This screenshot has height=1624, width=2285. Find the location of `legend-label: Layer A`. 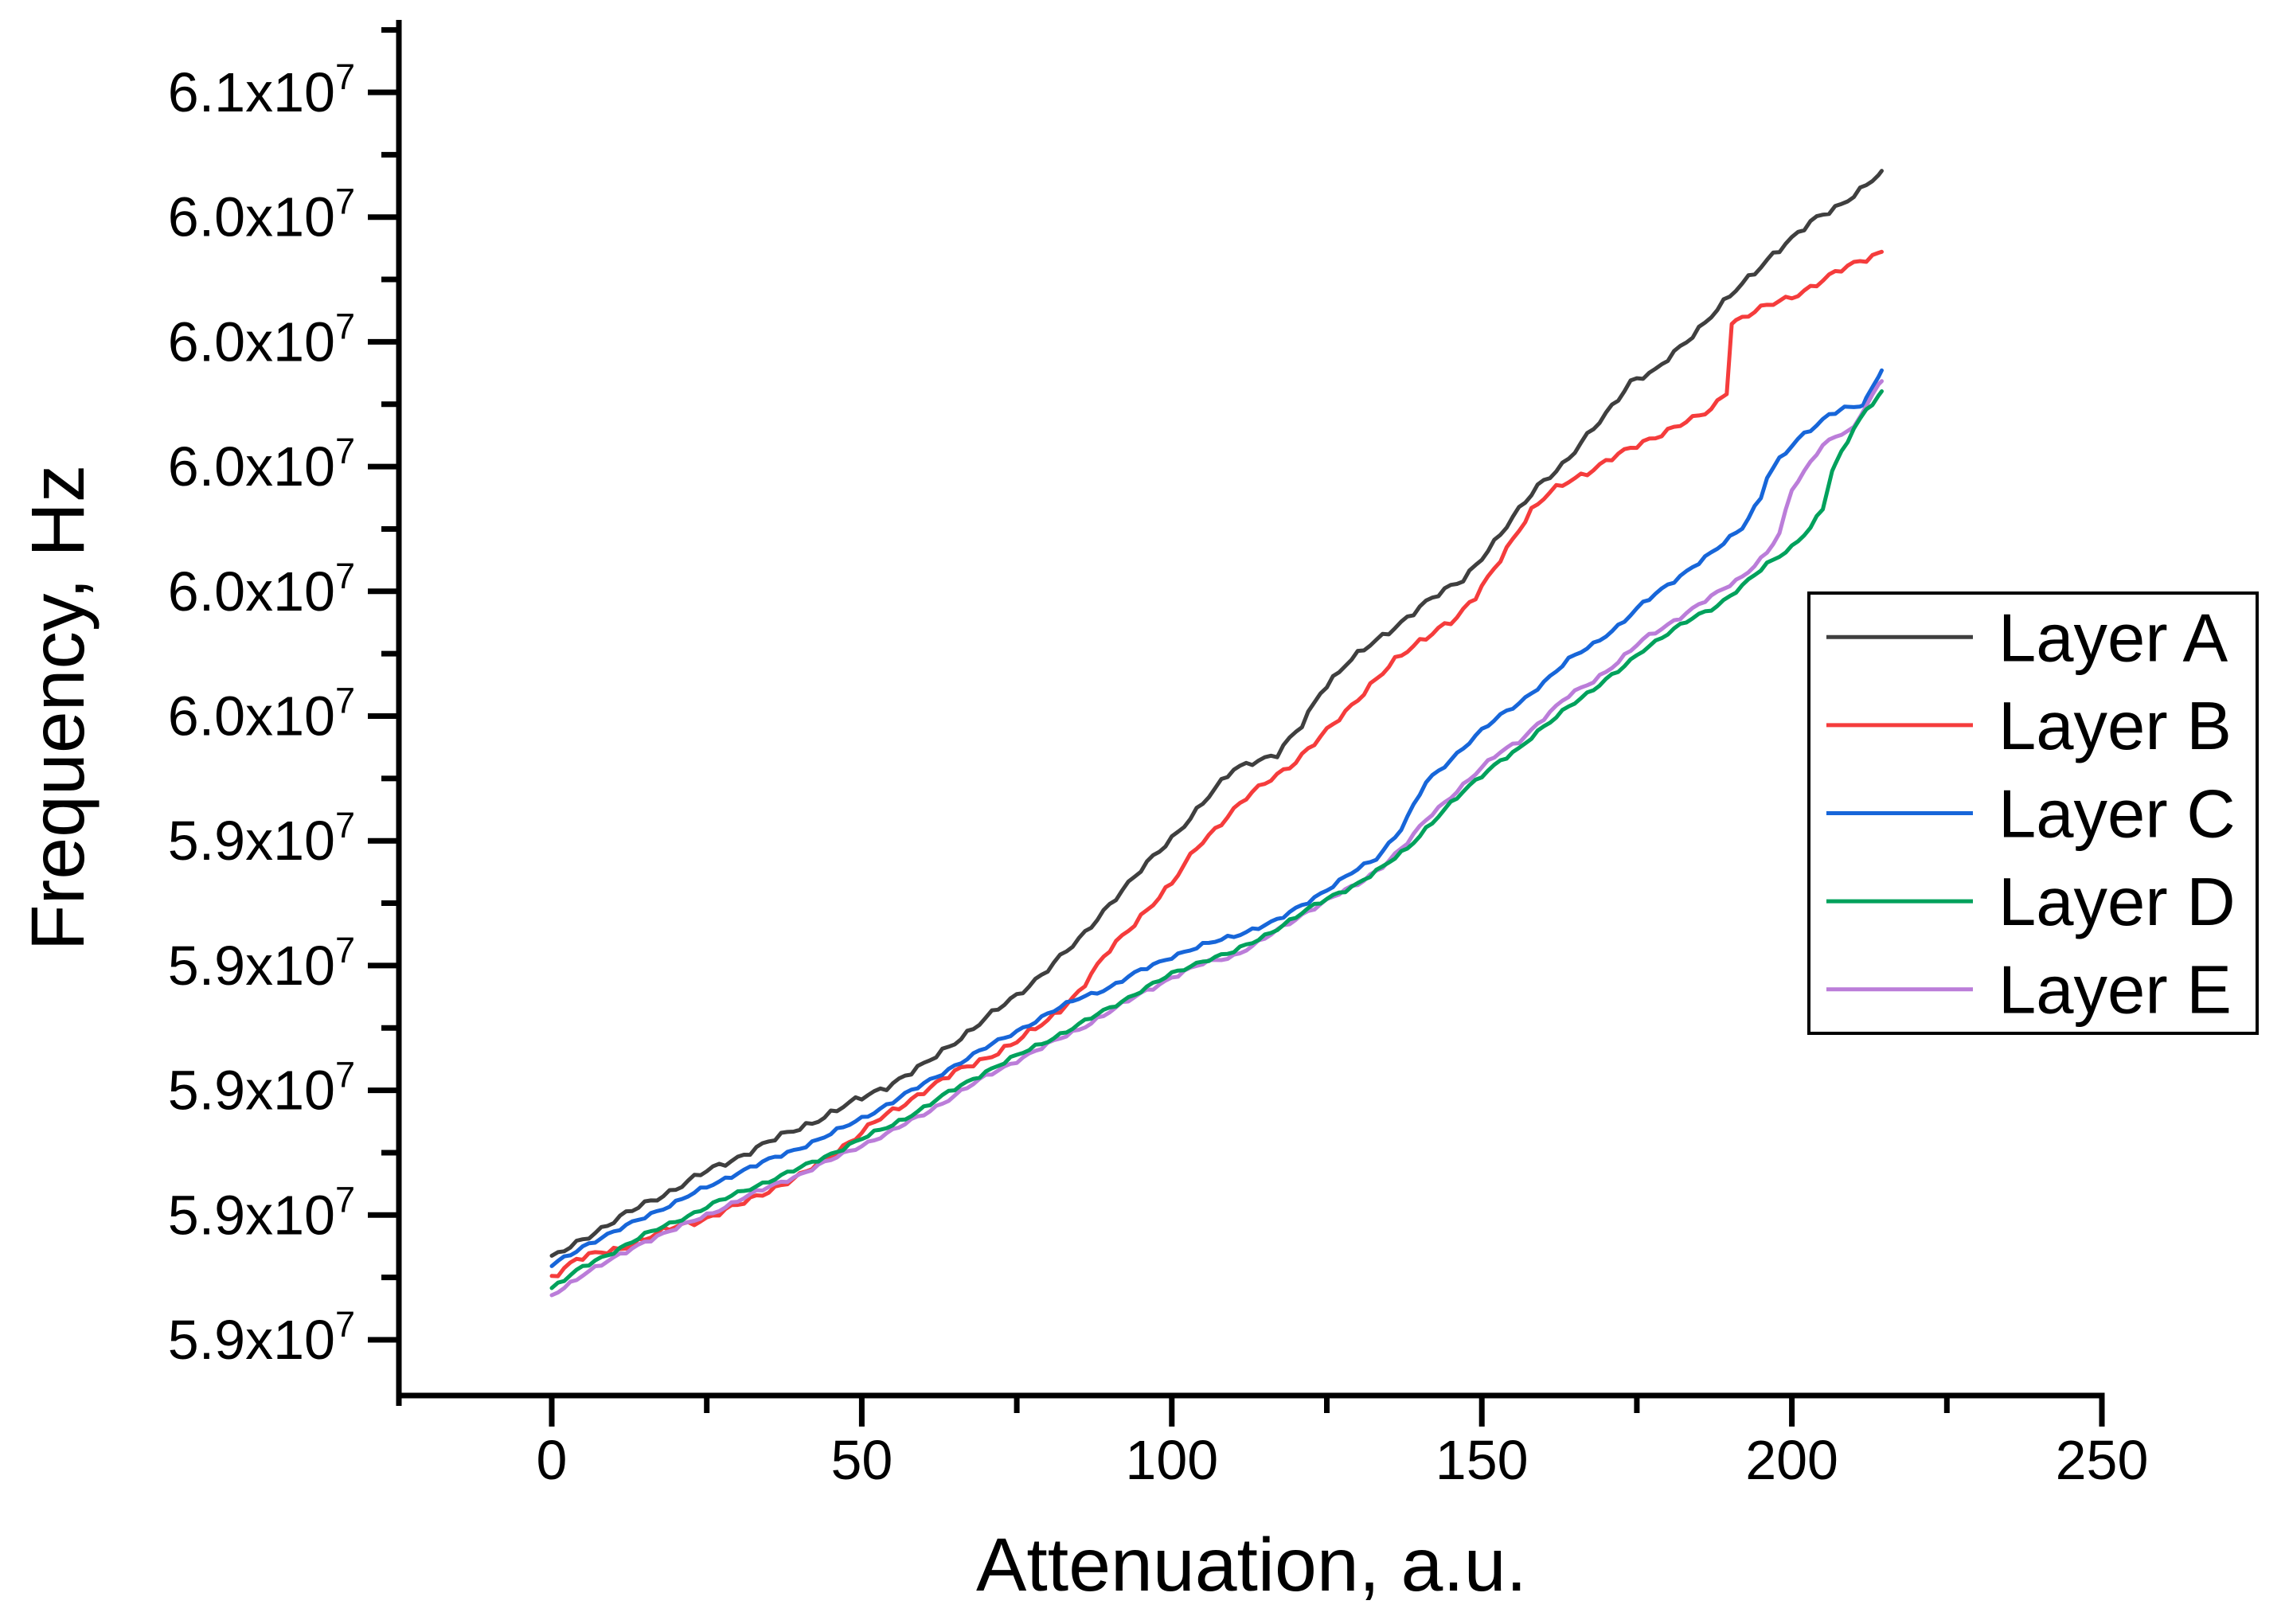

legend-label: Layer A is located at coordinates (2113, 638).